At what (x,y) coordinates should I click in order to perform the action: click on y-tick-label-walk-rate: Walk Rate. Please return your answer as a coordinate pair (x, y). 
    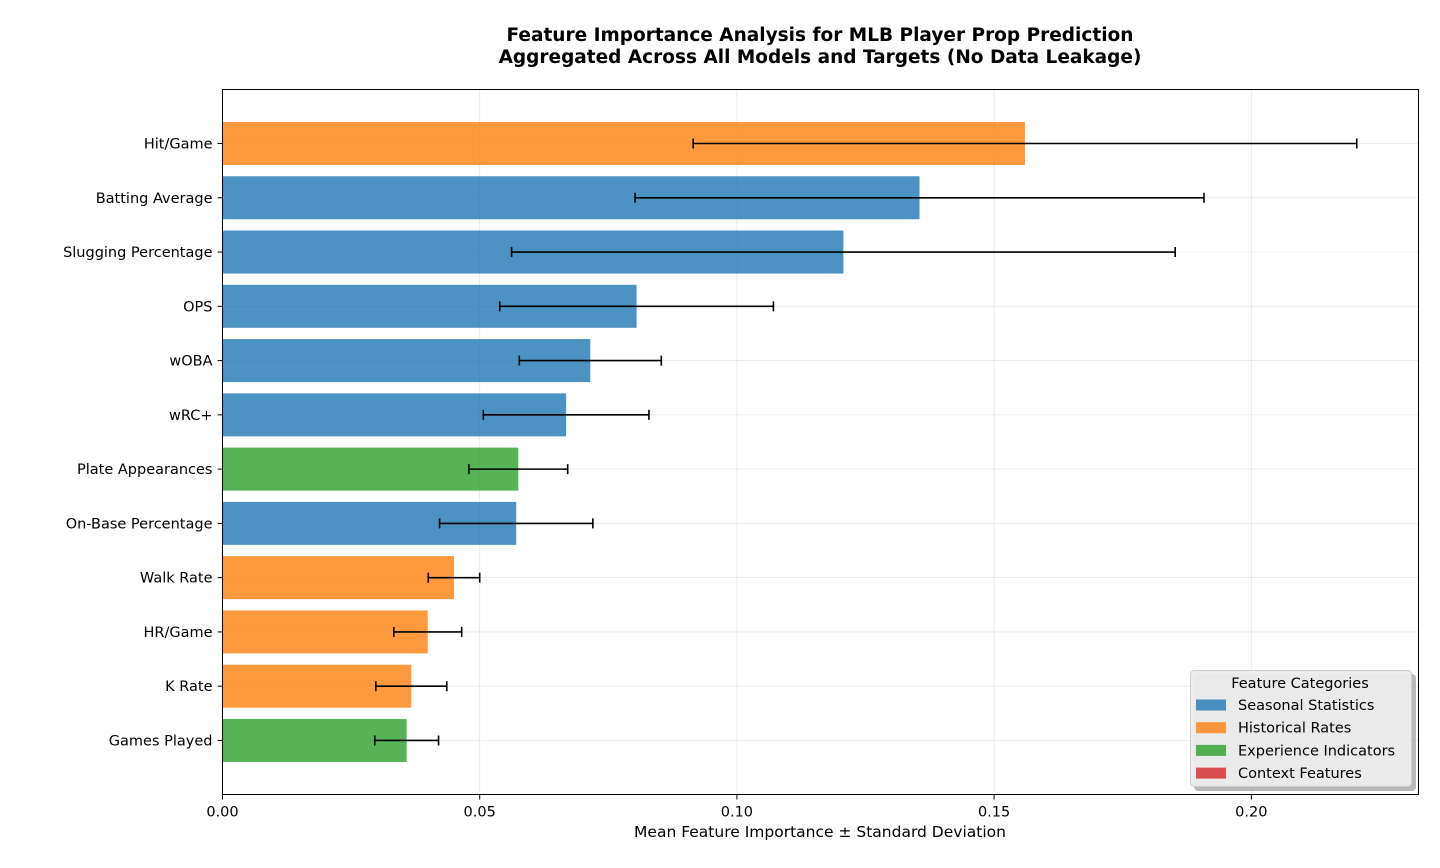
    Looking at the image, I should click on (176, 579).